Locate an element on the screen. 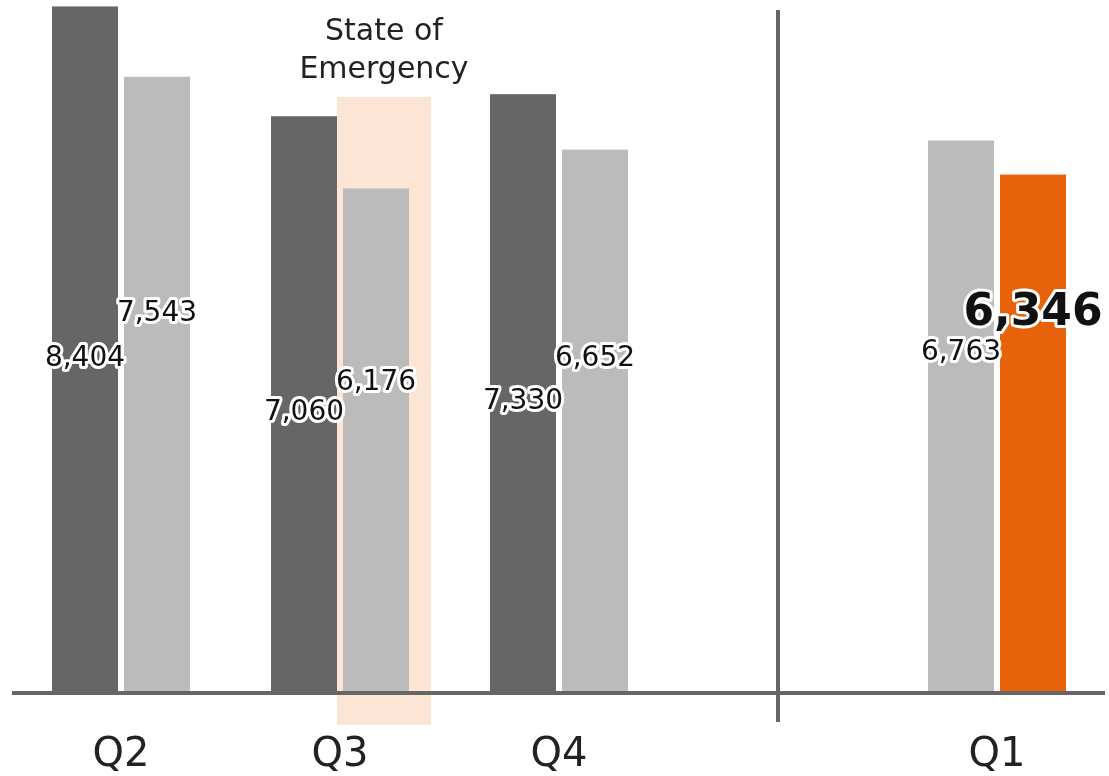 This screenshot has width=1109, height=776. data-label: 6,763 is located at coordinates (961, 351).